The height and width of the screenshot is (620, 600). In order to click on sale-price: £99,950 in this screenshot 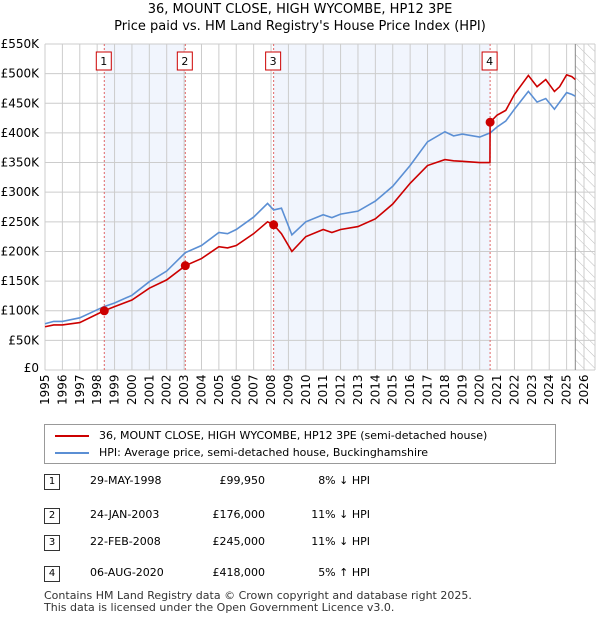, I will do `click(242, 480)`.